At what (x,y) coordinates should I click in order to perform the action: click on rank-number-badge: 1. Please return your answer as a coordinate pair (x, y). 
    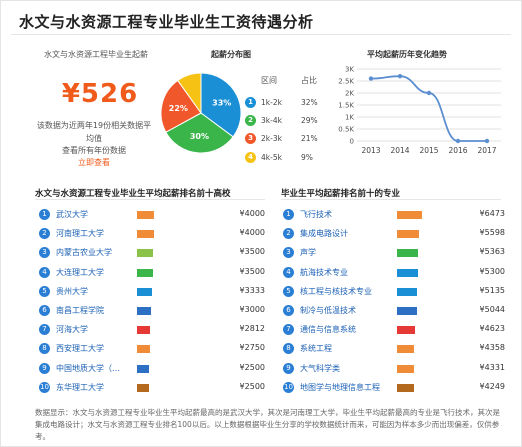
    Looking at the image, I should click on (44, 214).